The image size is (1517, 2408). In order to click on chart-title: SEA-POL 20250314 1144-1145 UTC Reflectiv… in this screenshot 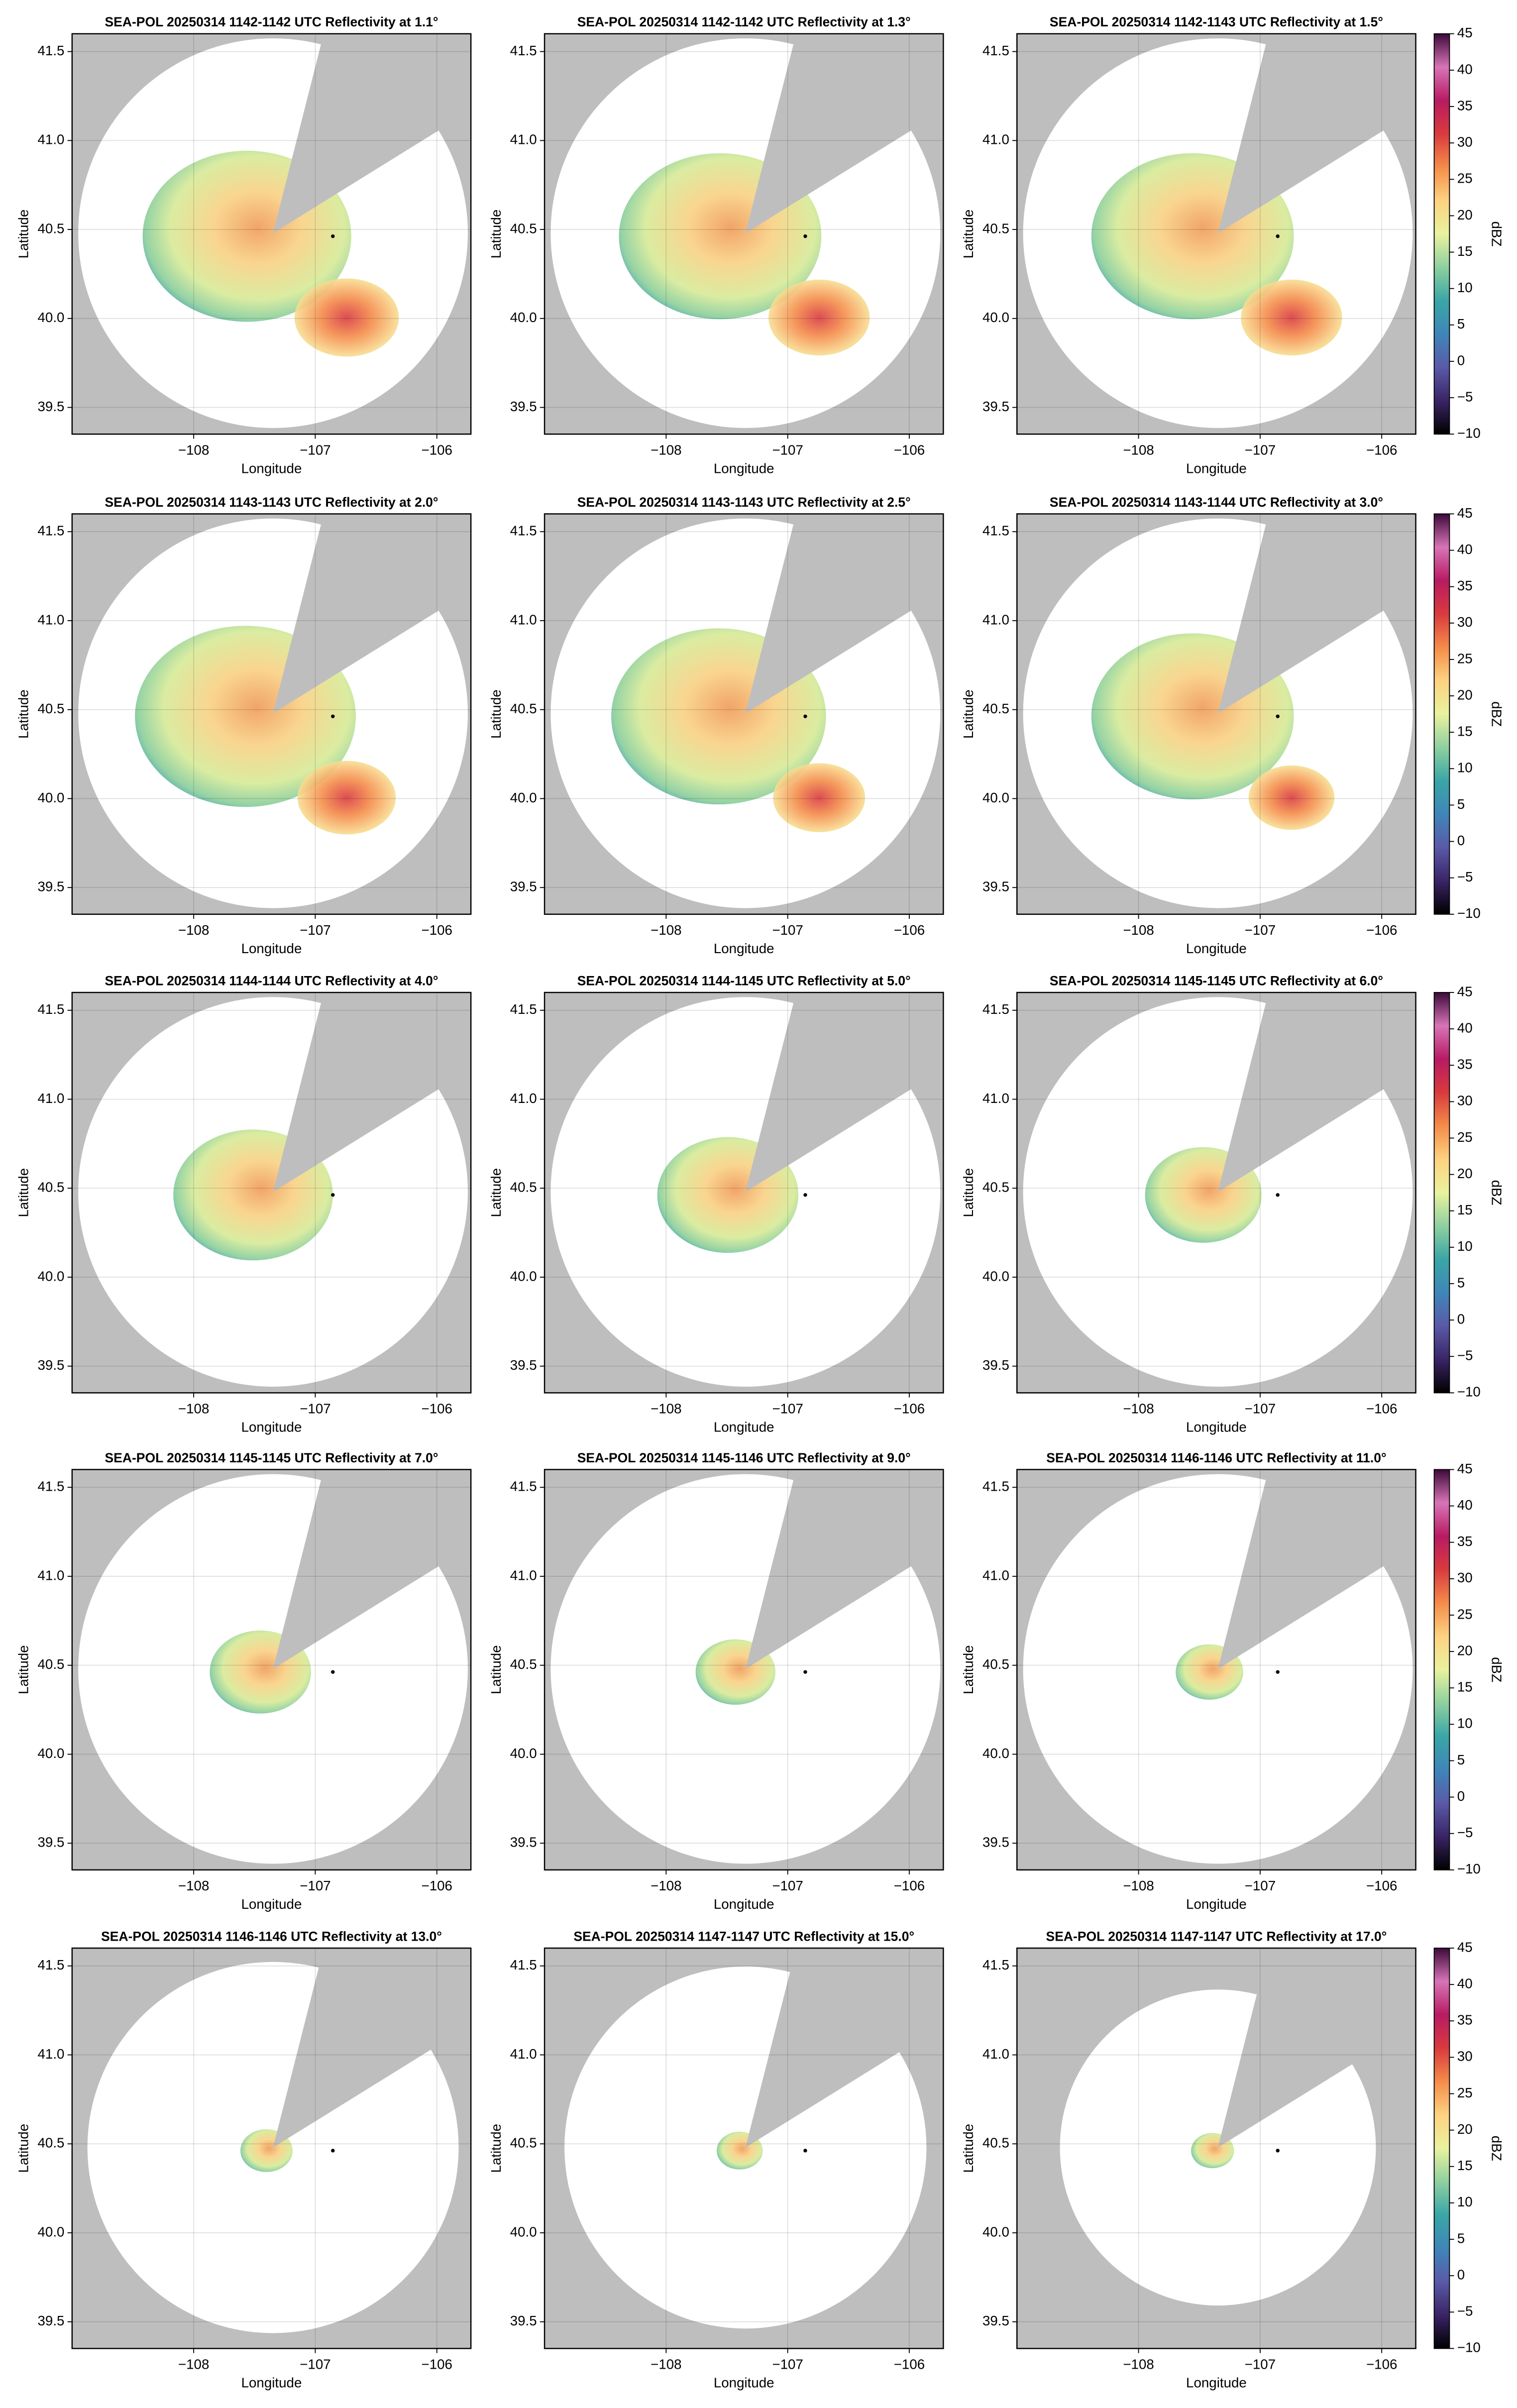, I will do `click(744, 981)`.